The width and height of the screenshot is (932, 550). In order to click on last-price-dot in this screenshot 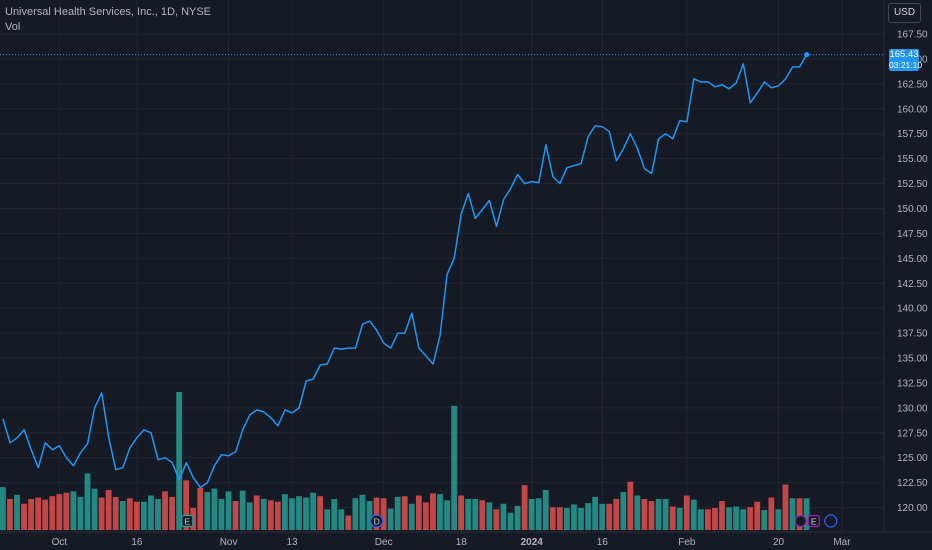, I will do `click(807, 55)`.